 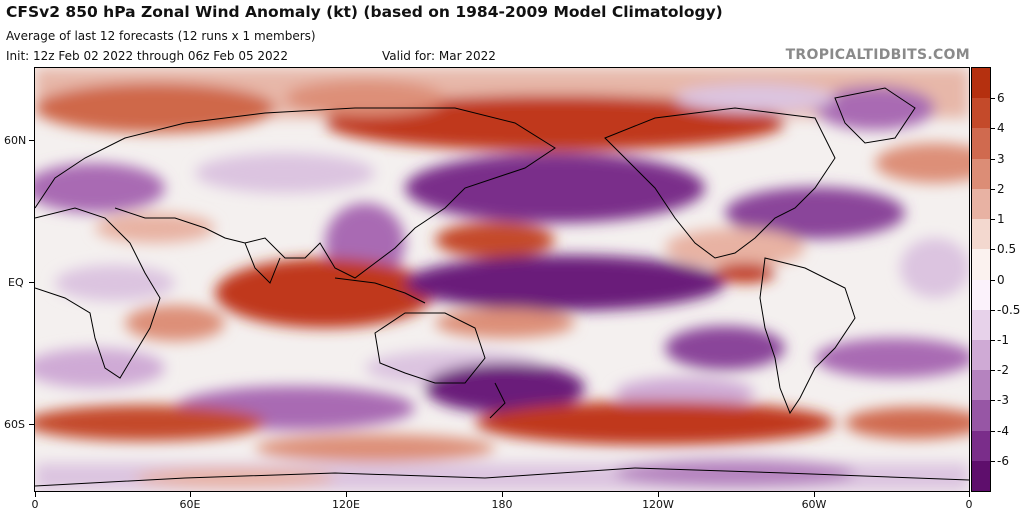 I want to click on x-label-60w: 60W, so click(x=814, y=504).